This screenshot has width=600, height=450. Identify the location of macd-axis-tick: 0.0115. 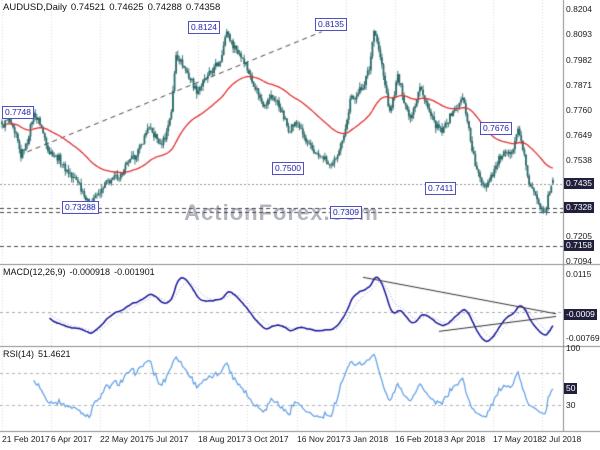
(579, 274).